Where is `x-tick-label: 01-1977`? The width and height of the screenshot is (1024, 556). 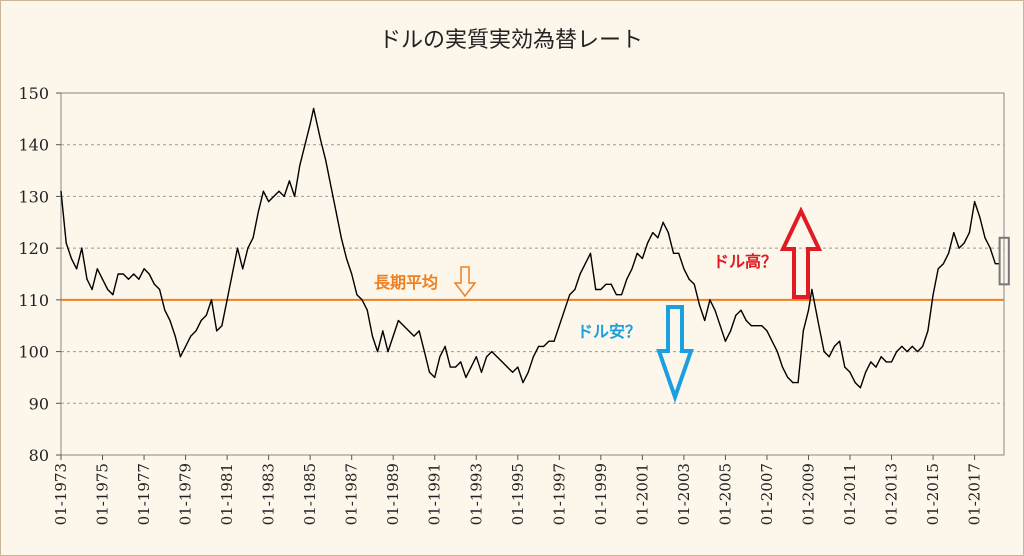
x-tick-label: 01-1977 is located at coordinates (144, 494).